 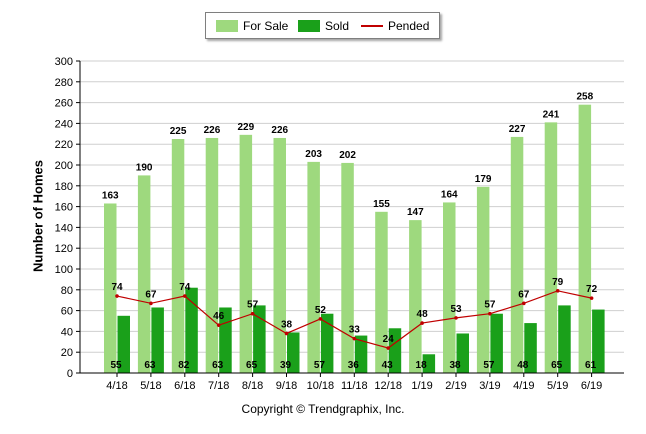 I want to click on x-tick-label: 2/19, so click(x=455, y=386).